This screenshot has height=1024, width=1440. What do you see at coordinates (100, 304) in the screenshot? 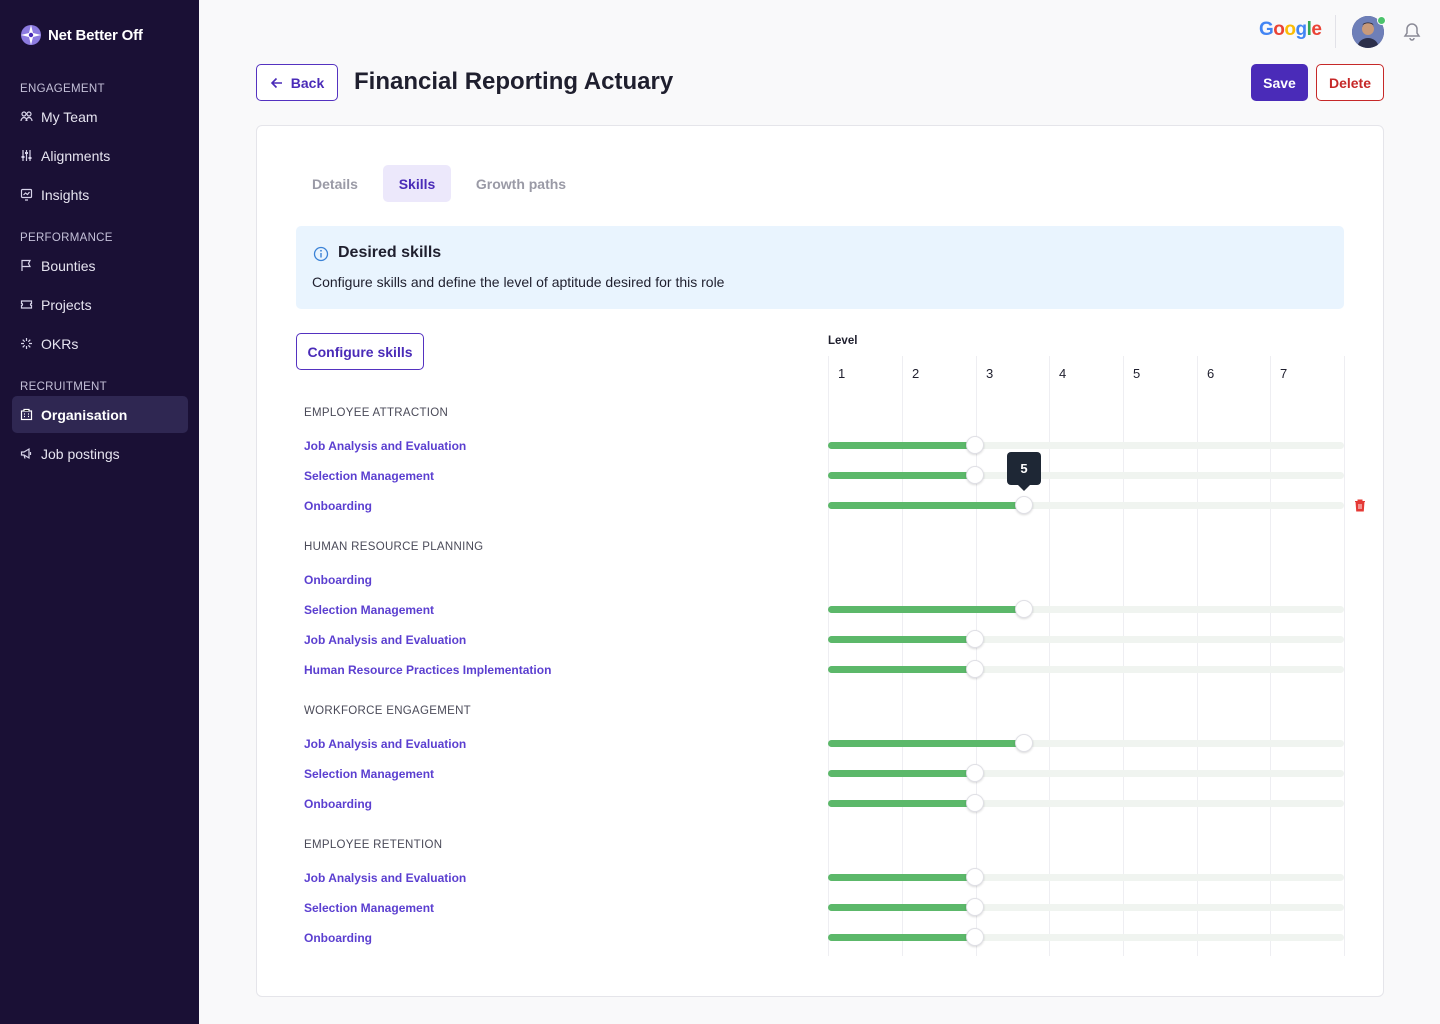
I see `sidebar-item-projects: Projects` at bounding box center [100, 304].